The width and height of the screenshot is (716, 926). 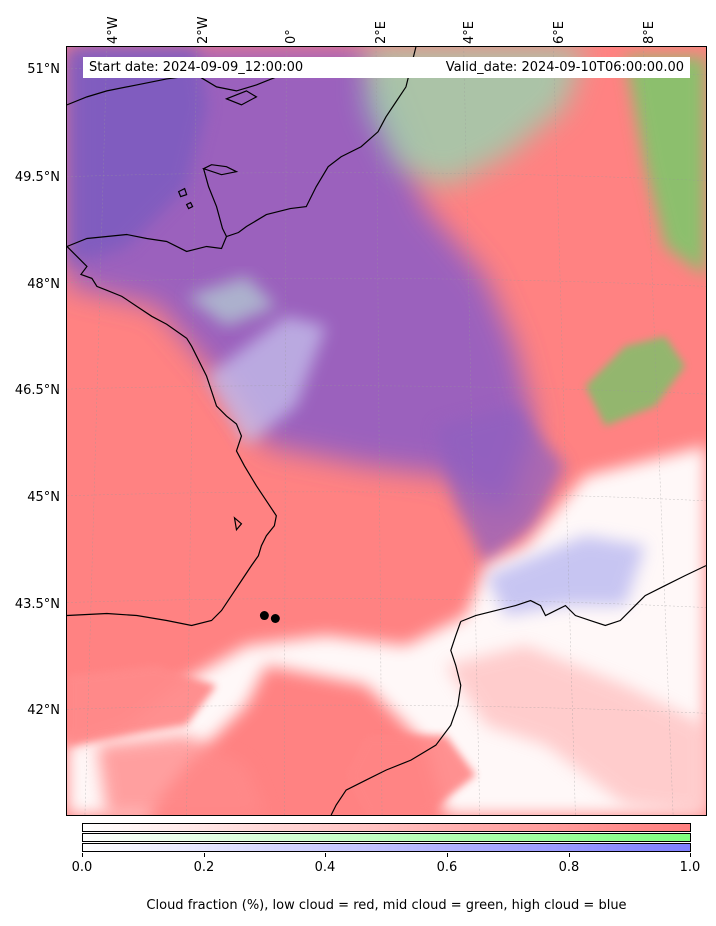 What do you see at coordinates (43, 710) in the screenshot?
I see `lat-label-42: 42°N` at bounding box center [43, 710].